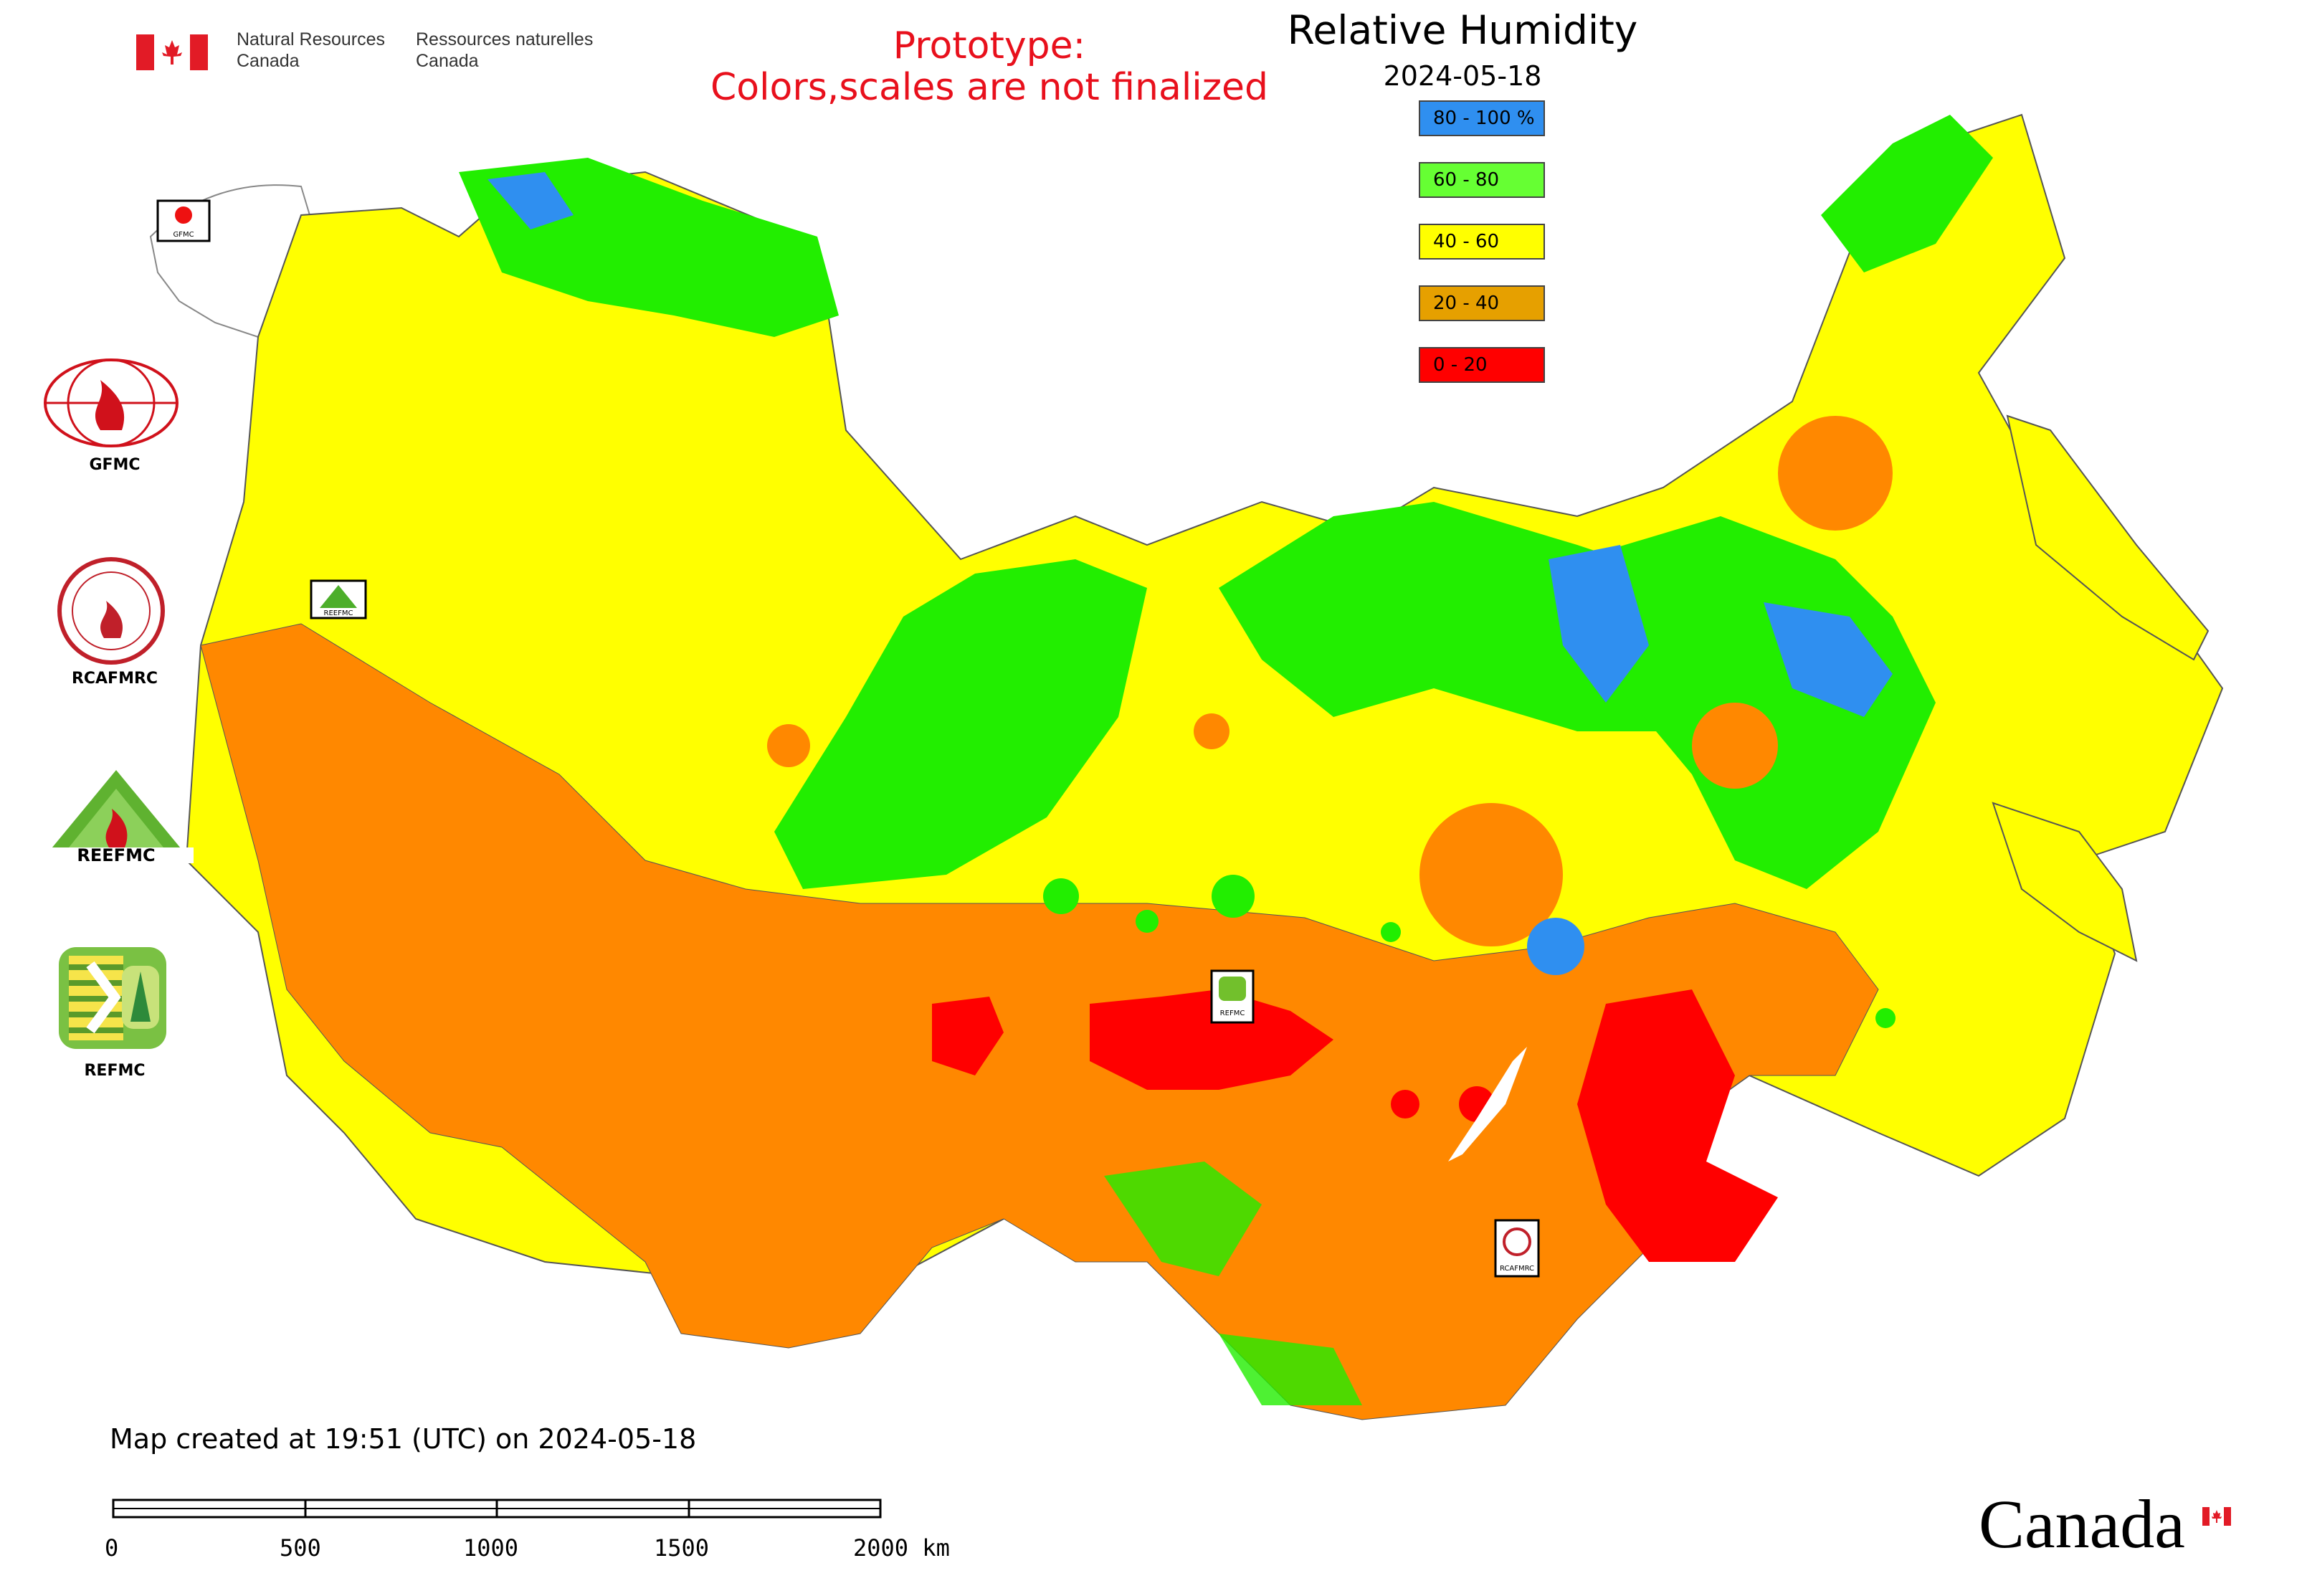 The image size is (2302, 1596). Describe the element at coordinates (1556, 946) in the screenshot. I see `blue-blob` at that location.